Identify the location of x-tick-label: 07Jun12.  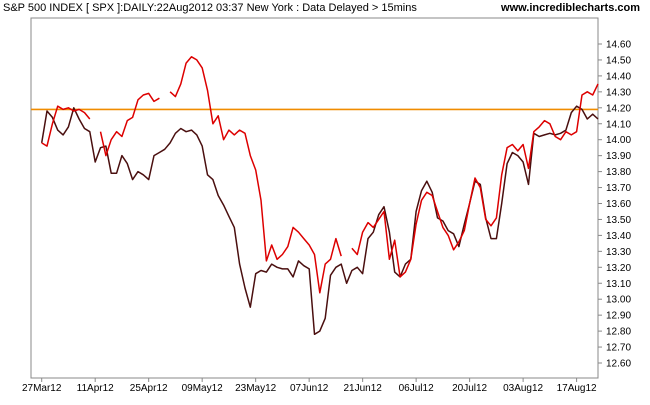
(309, 388).